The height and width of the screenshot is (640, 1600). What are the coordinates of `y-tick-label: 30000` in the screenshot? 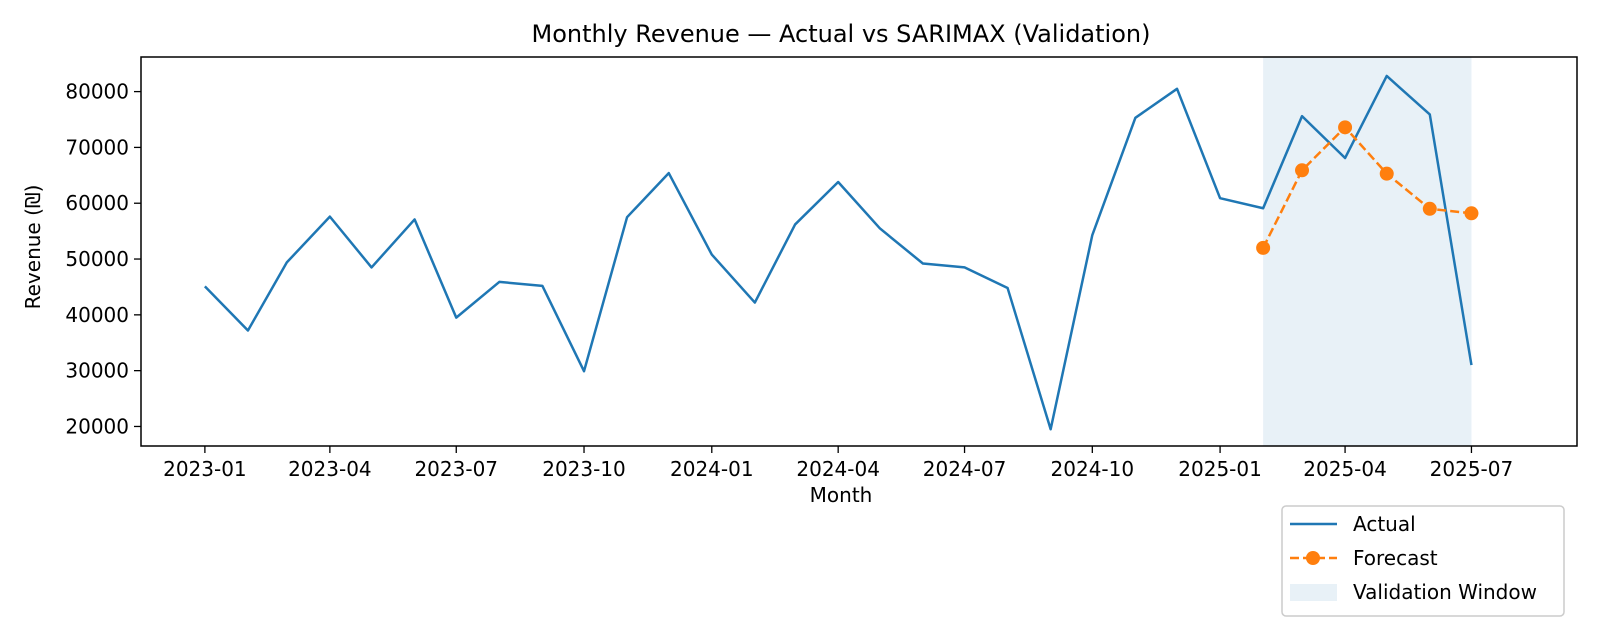 It's located at (97, 371).